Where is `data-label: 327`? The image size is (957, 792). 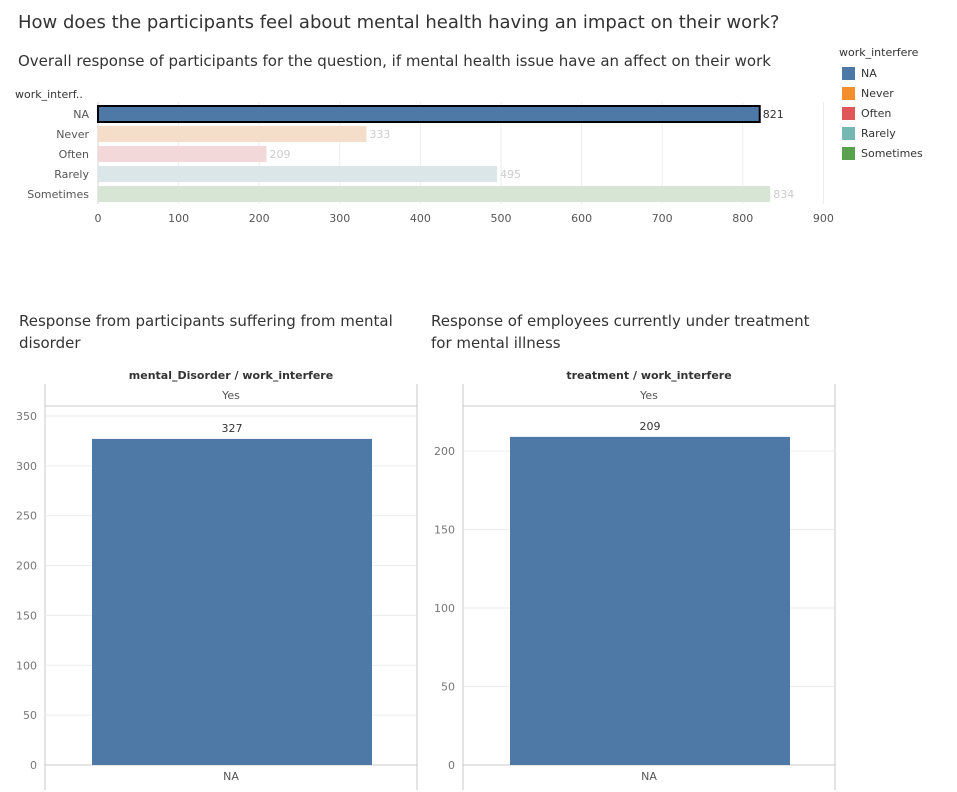
data-label: 327 is located at coordinates (232, 428).